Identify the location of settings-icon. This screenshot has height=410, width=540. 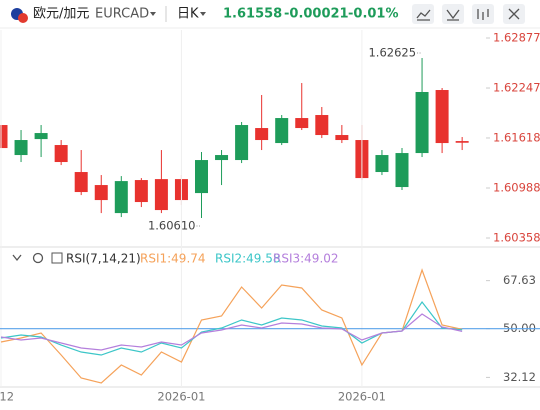
(38, 258).